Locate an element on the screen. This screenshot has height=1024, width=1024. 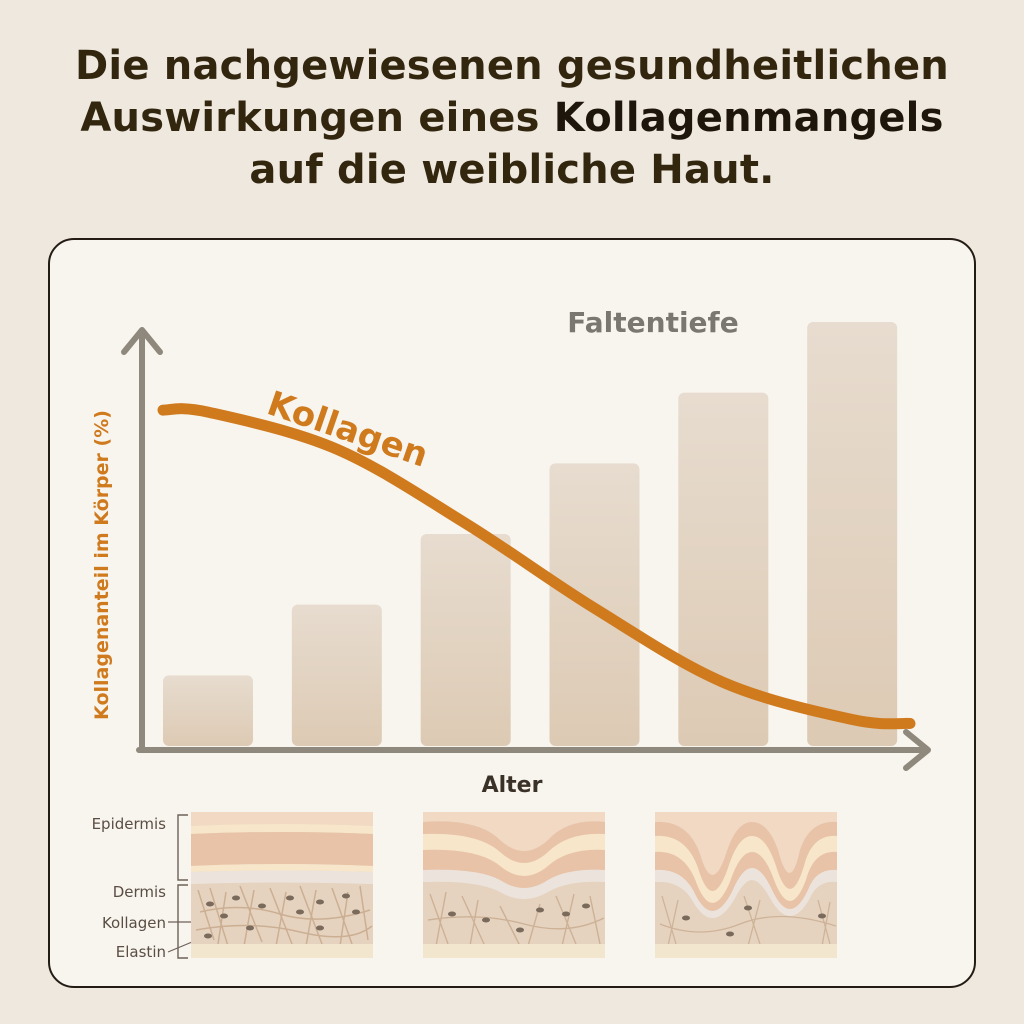
bar-series-label: Faltentiefe is located at coordinates (652, 322).